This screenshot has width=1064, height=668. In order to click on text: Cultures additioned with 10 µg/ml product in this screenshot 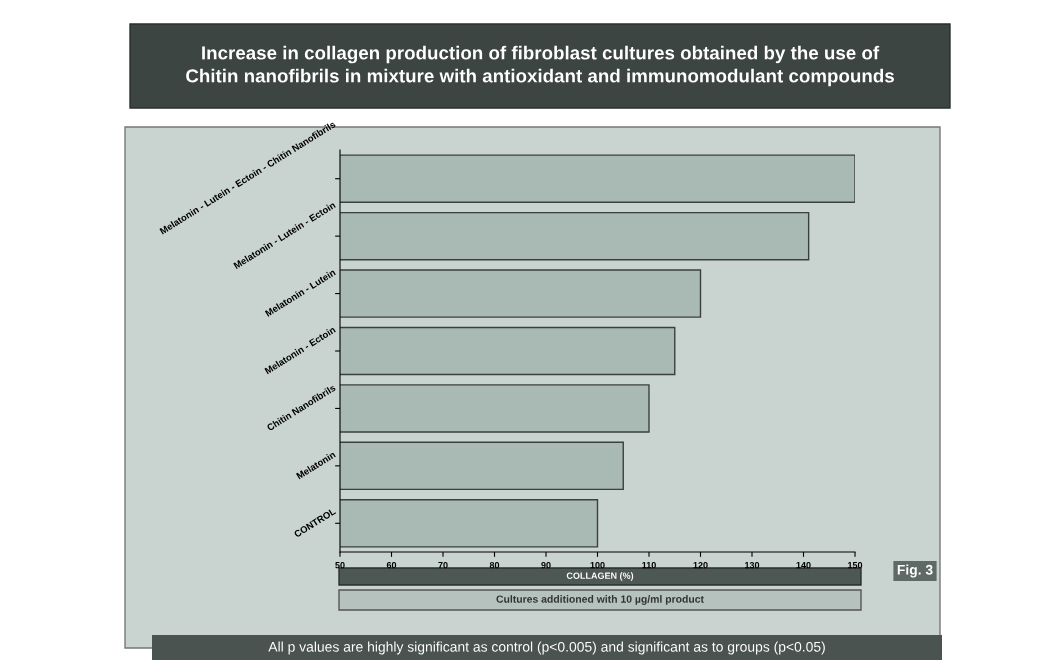, I will do `click(600, 600)`.